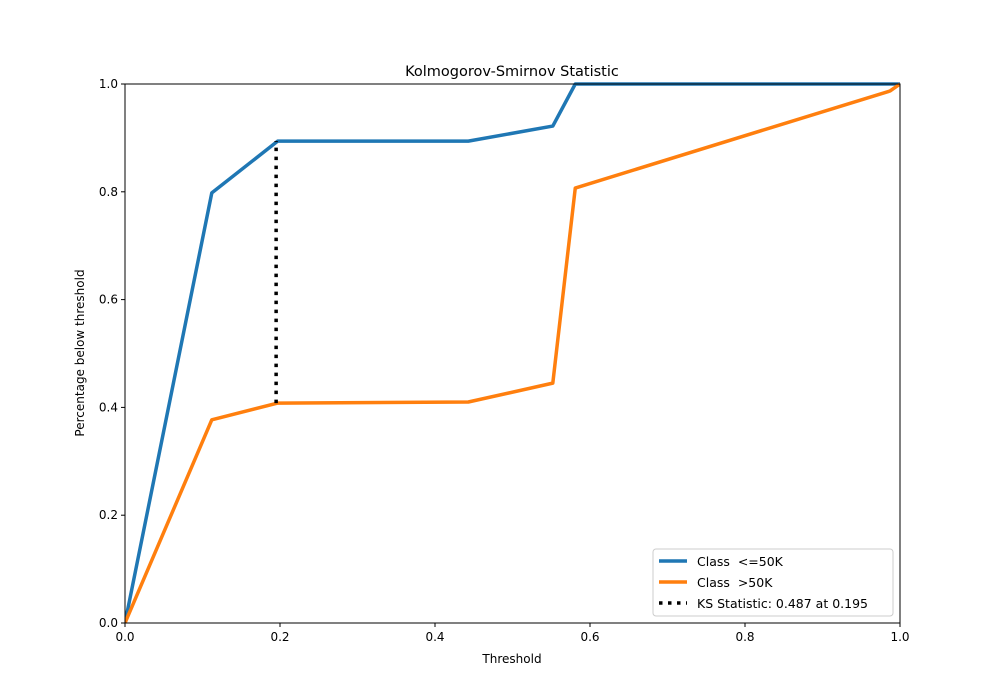 Image resolution: width=1000 pixels, height=700 pixels. What do you see at coordinates (899, 637) in the screenshot?
I see `x-tick-label: 1.0` at bounding box center [899, 637].